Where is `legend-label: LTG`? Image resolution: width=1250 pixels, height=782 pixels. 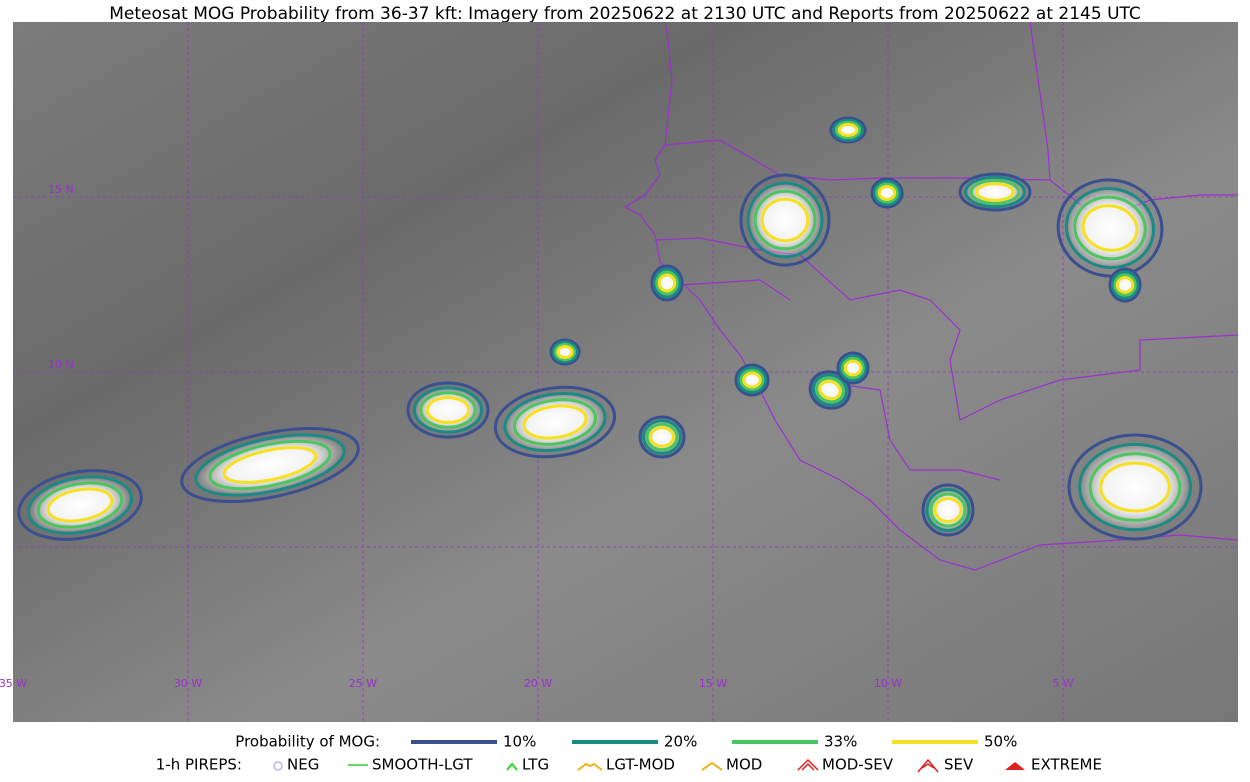 legend-label: LTG is located at coordinates (535, 765).